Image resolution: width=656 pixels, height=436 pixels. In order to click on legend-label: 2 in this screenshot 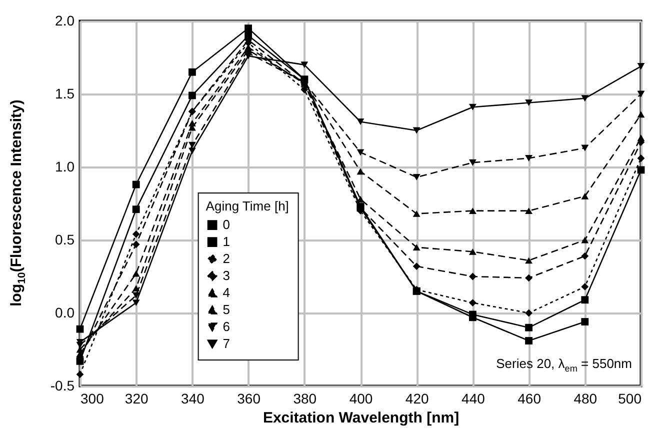, I will do `click(226, 258)`.